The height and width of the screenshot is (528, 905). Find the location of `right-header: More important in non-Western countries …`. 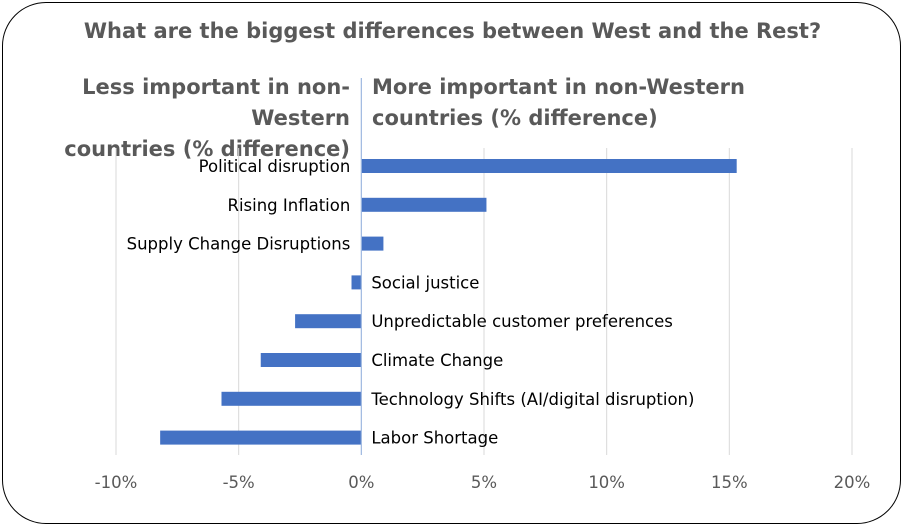

right-header: More important in non-Western countries … is located at coordinates (558, 103).